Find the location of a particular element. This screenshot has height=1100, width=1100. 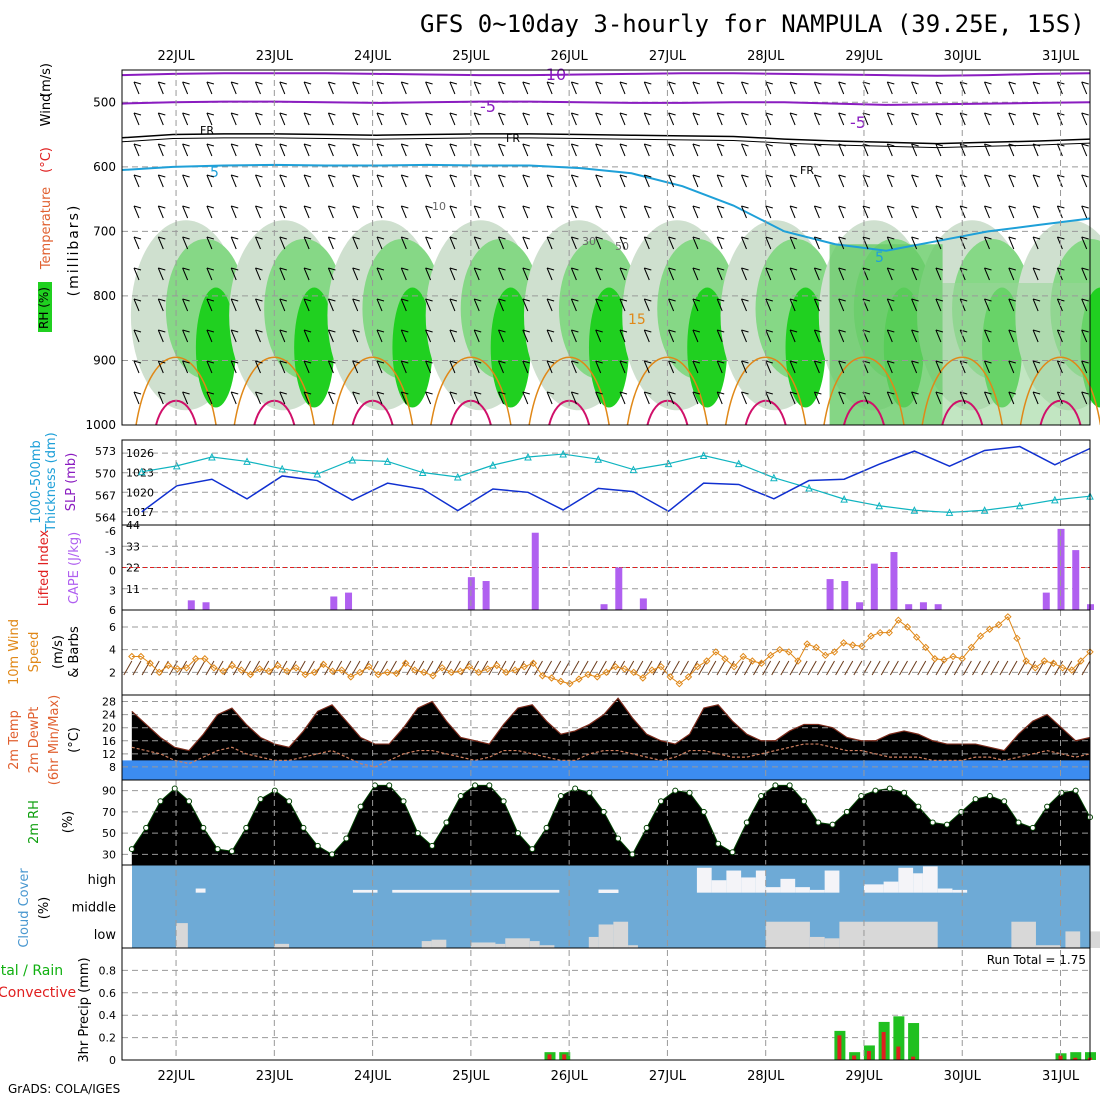

date-label-bottom: 28JUL is located at coordinates (766, 1076).